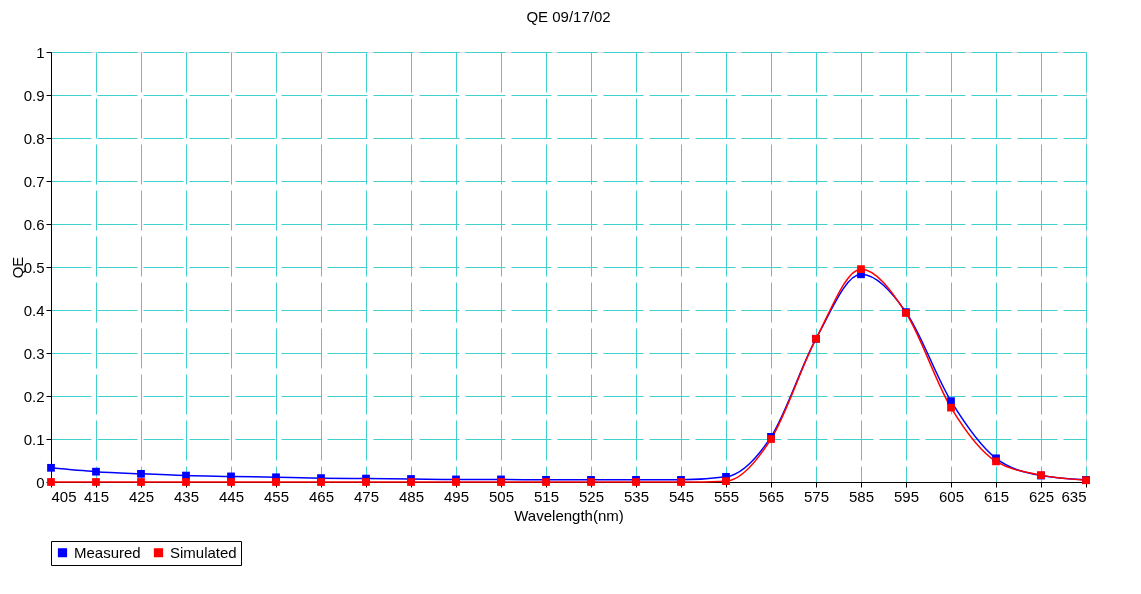  What do you see at coordinates (816, 496) in the screenshot?
I see `x-tick-label: 575` at bounding box center [816, 496].